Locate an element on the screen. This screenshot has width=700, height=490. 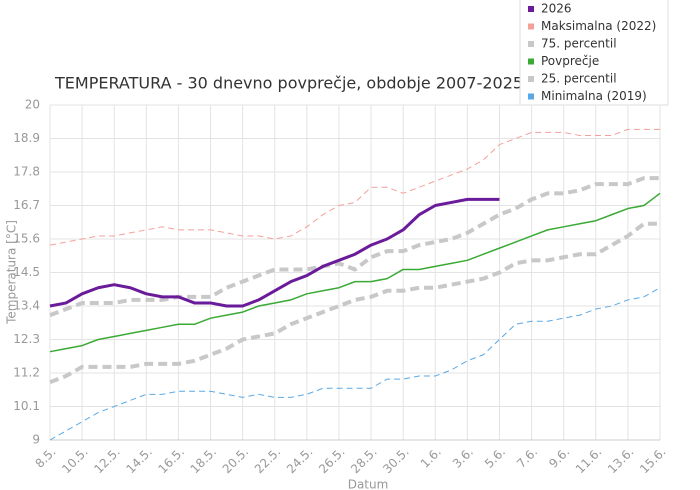
x-tick-label: 10.5. is located at coordinates (74, 460).